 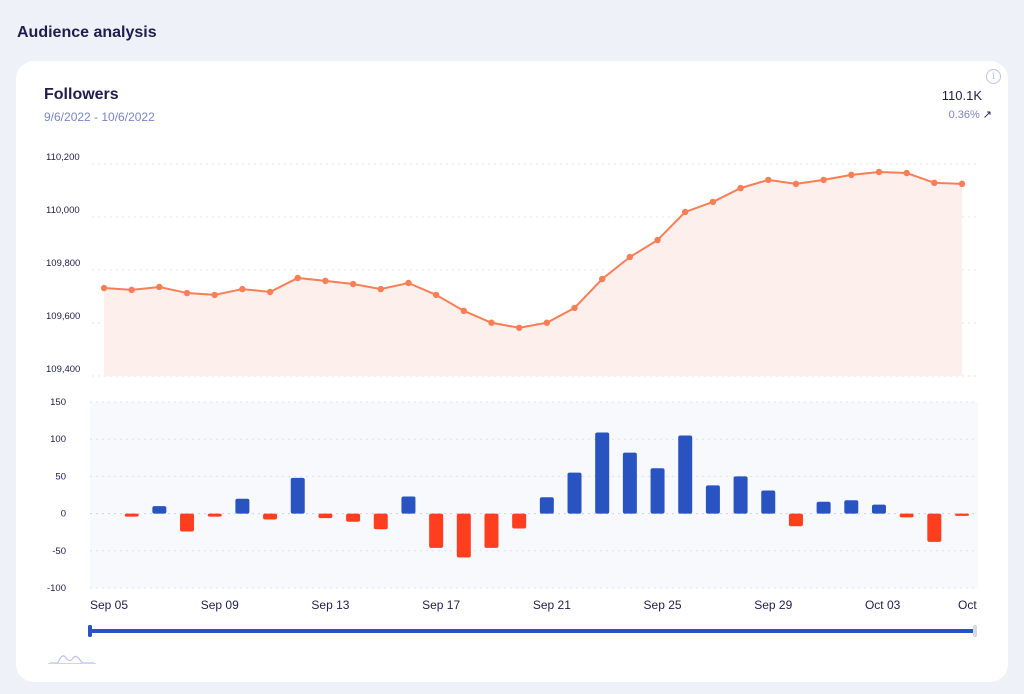 What do you see at coordinates (58, 439) in the screenshot?
I see `y-tick-label: 100` at bounding box center [58, 439].